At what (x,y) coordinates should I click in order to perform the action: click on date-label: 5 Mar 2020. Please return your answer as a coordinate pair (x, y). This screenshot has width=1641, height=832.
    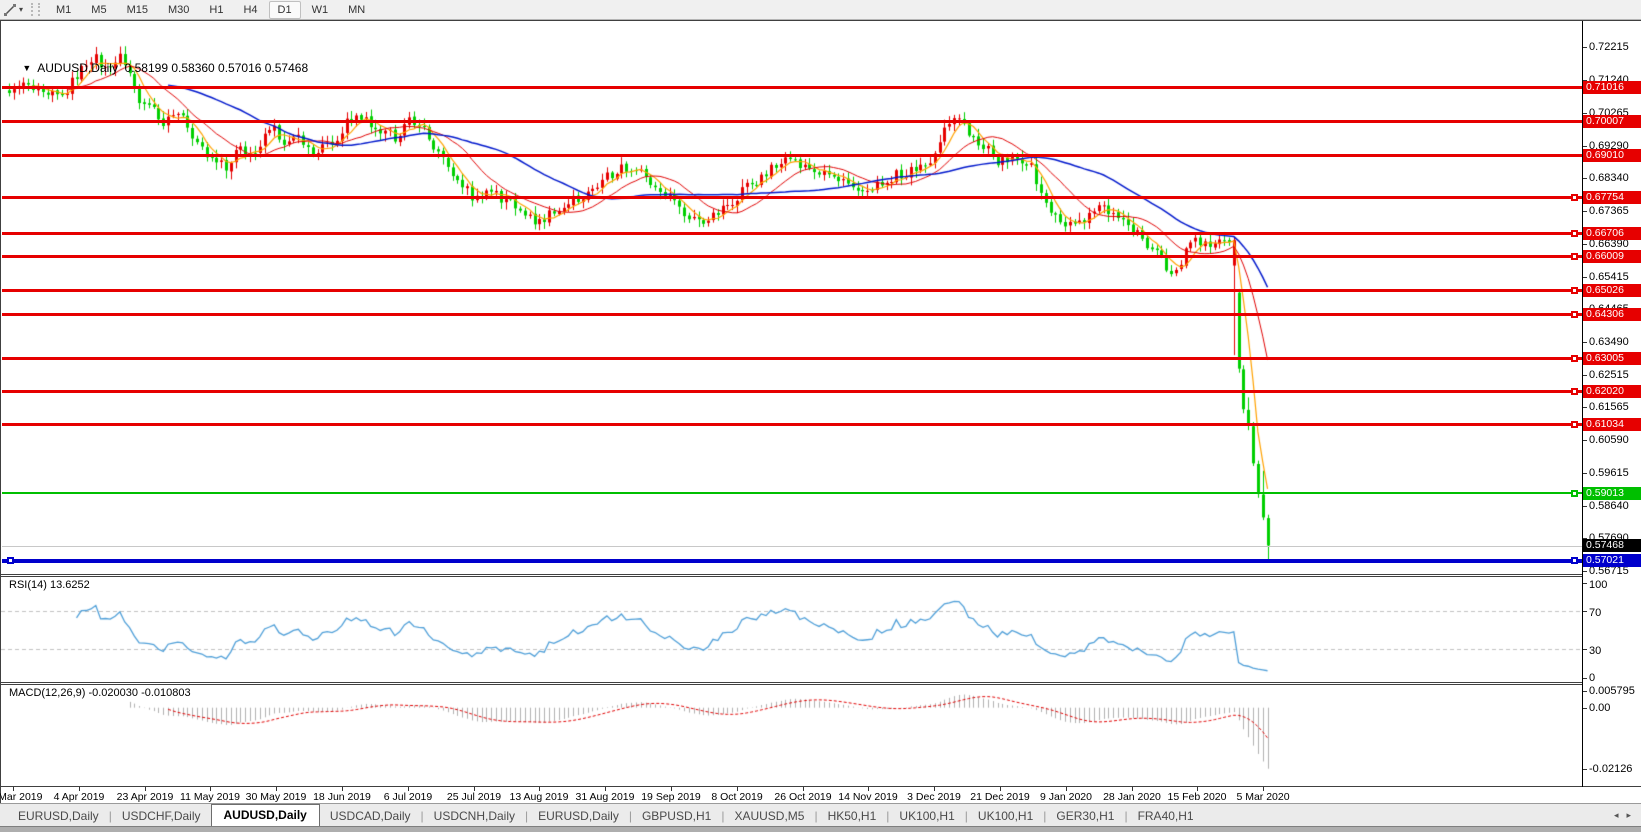
    Looking at the image, I should click on (1263, 797).